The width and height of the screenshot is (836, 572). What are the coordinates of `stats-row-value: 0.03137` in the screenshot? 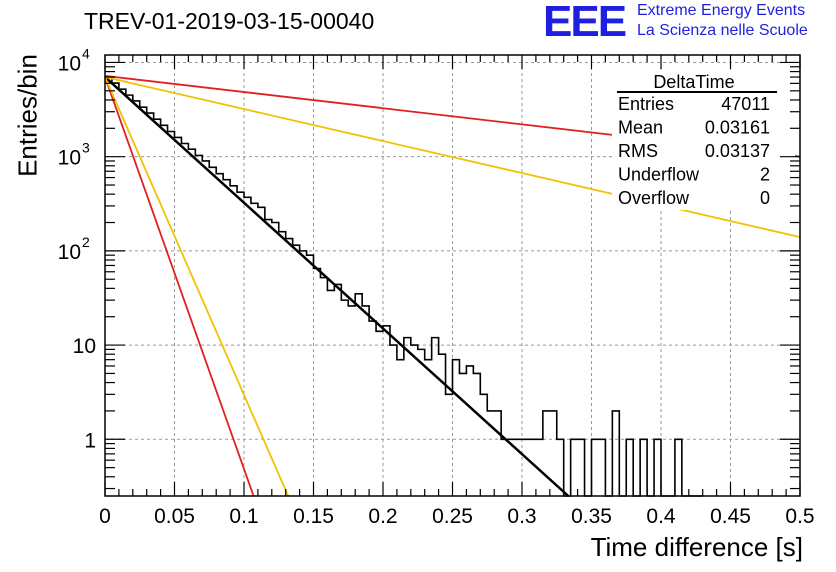 It's located at (737, 151).